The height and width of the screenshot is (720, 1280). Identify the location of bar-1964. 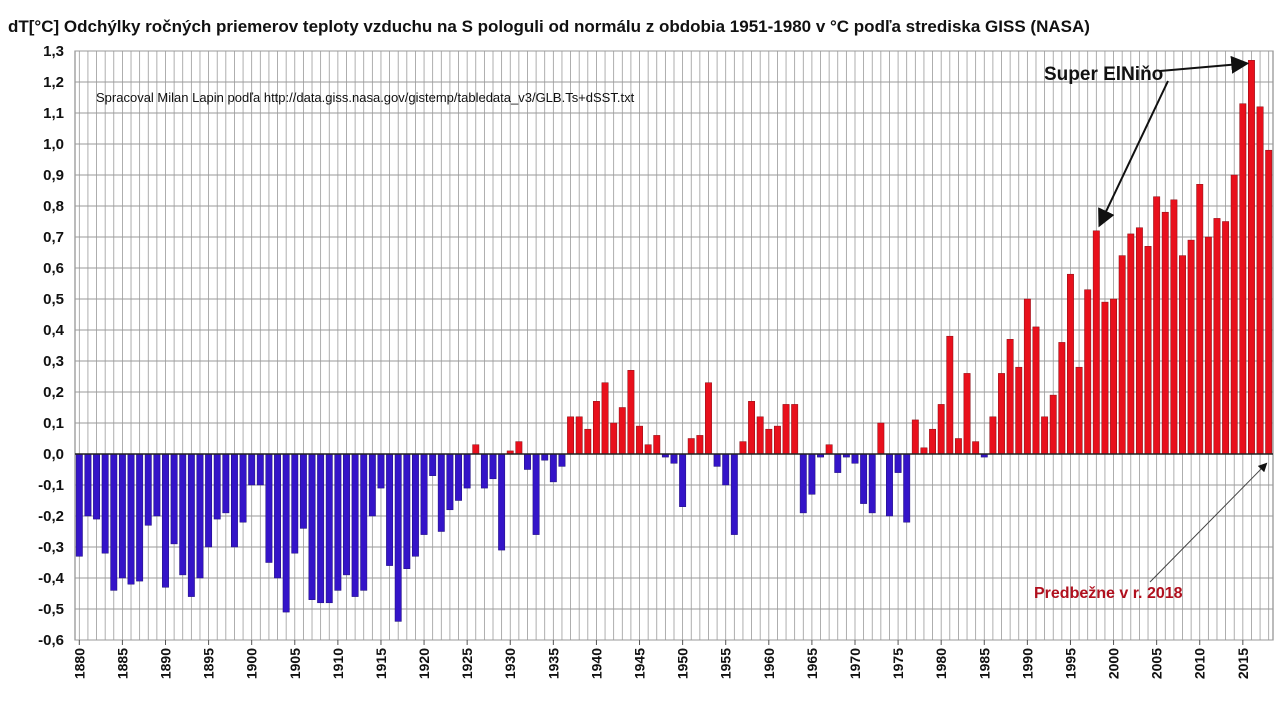
(803, 483).